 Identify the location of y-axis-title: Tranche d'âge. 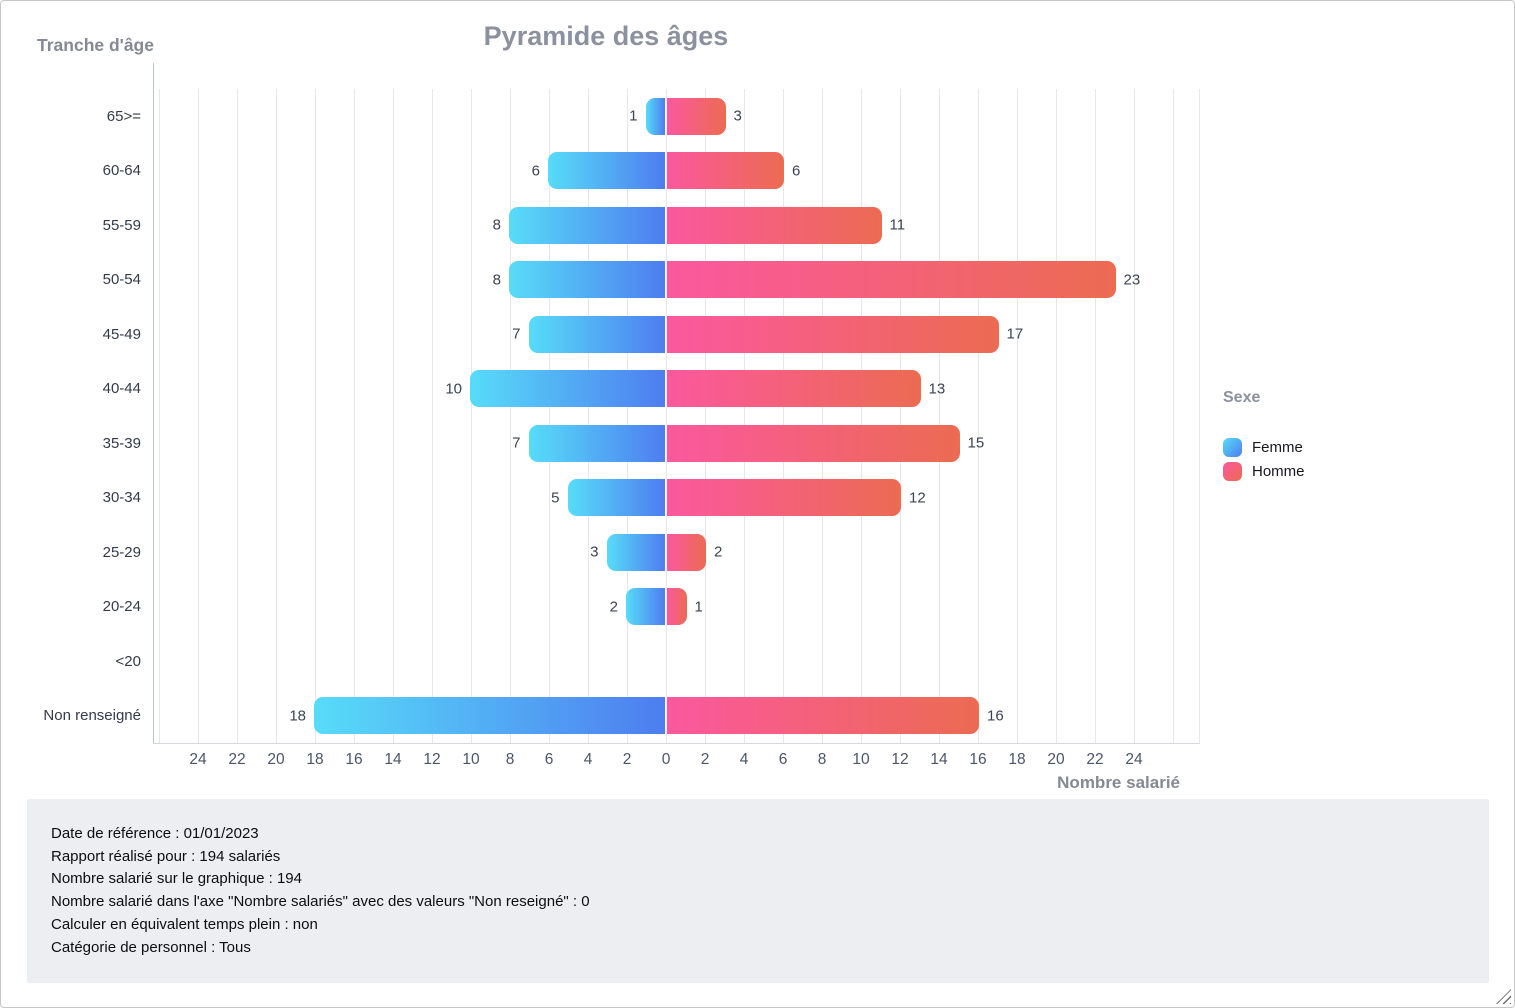
(95, 45).